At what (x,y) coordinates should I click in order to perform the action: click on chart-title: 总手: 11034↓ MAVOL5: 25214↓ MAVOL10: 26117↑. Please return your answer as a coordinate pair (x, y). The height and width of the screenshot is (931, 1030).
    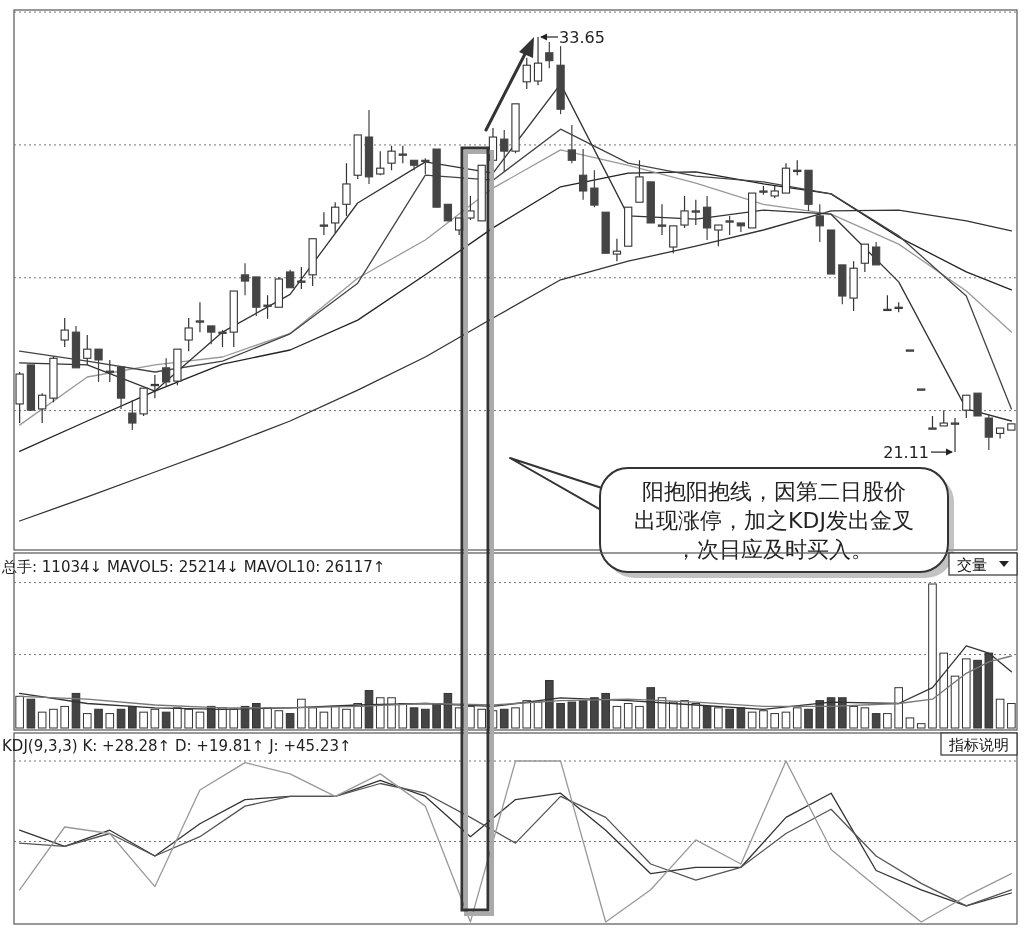
    Looking at the image, I should click on (193, 567).